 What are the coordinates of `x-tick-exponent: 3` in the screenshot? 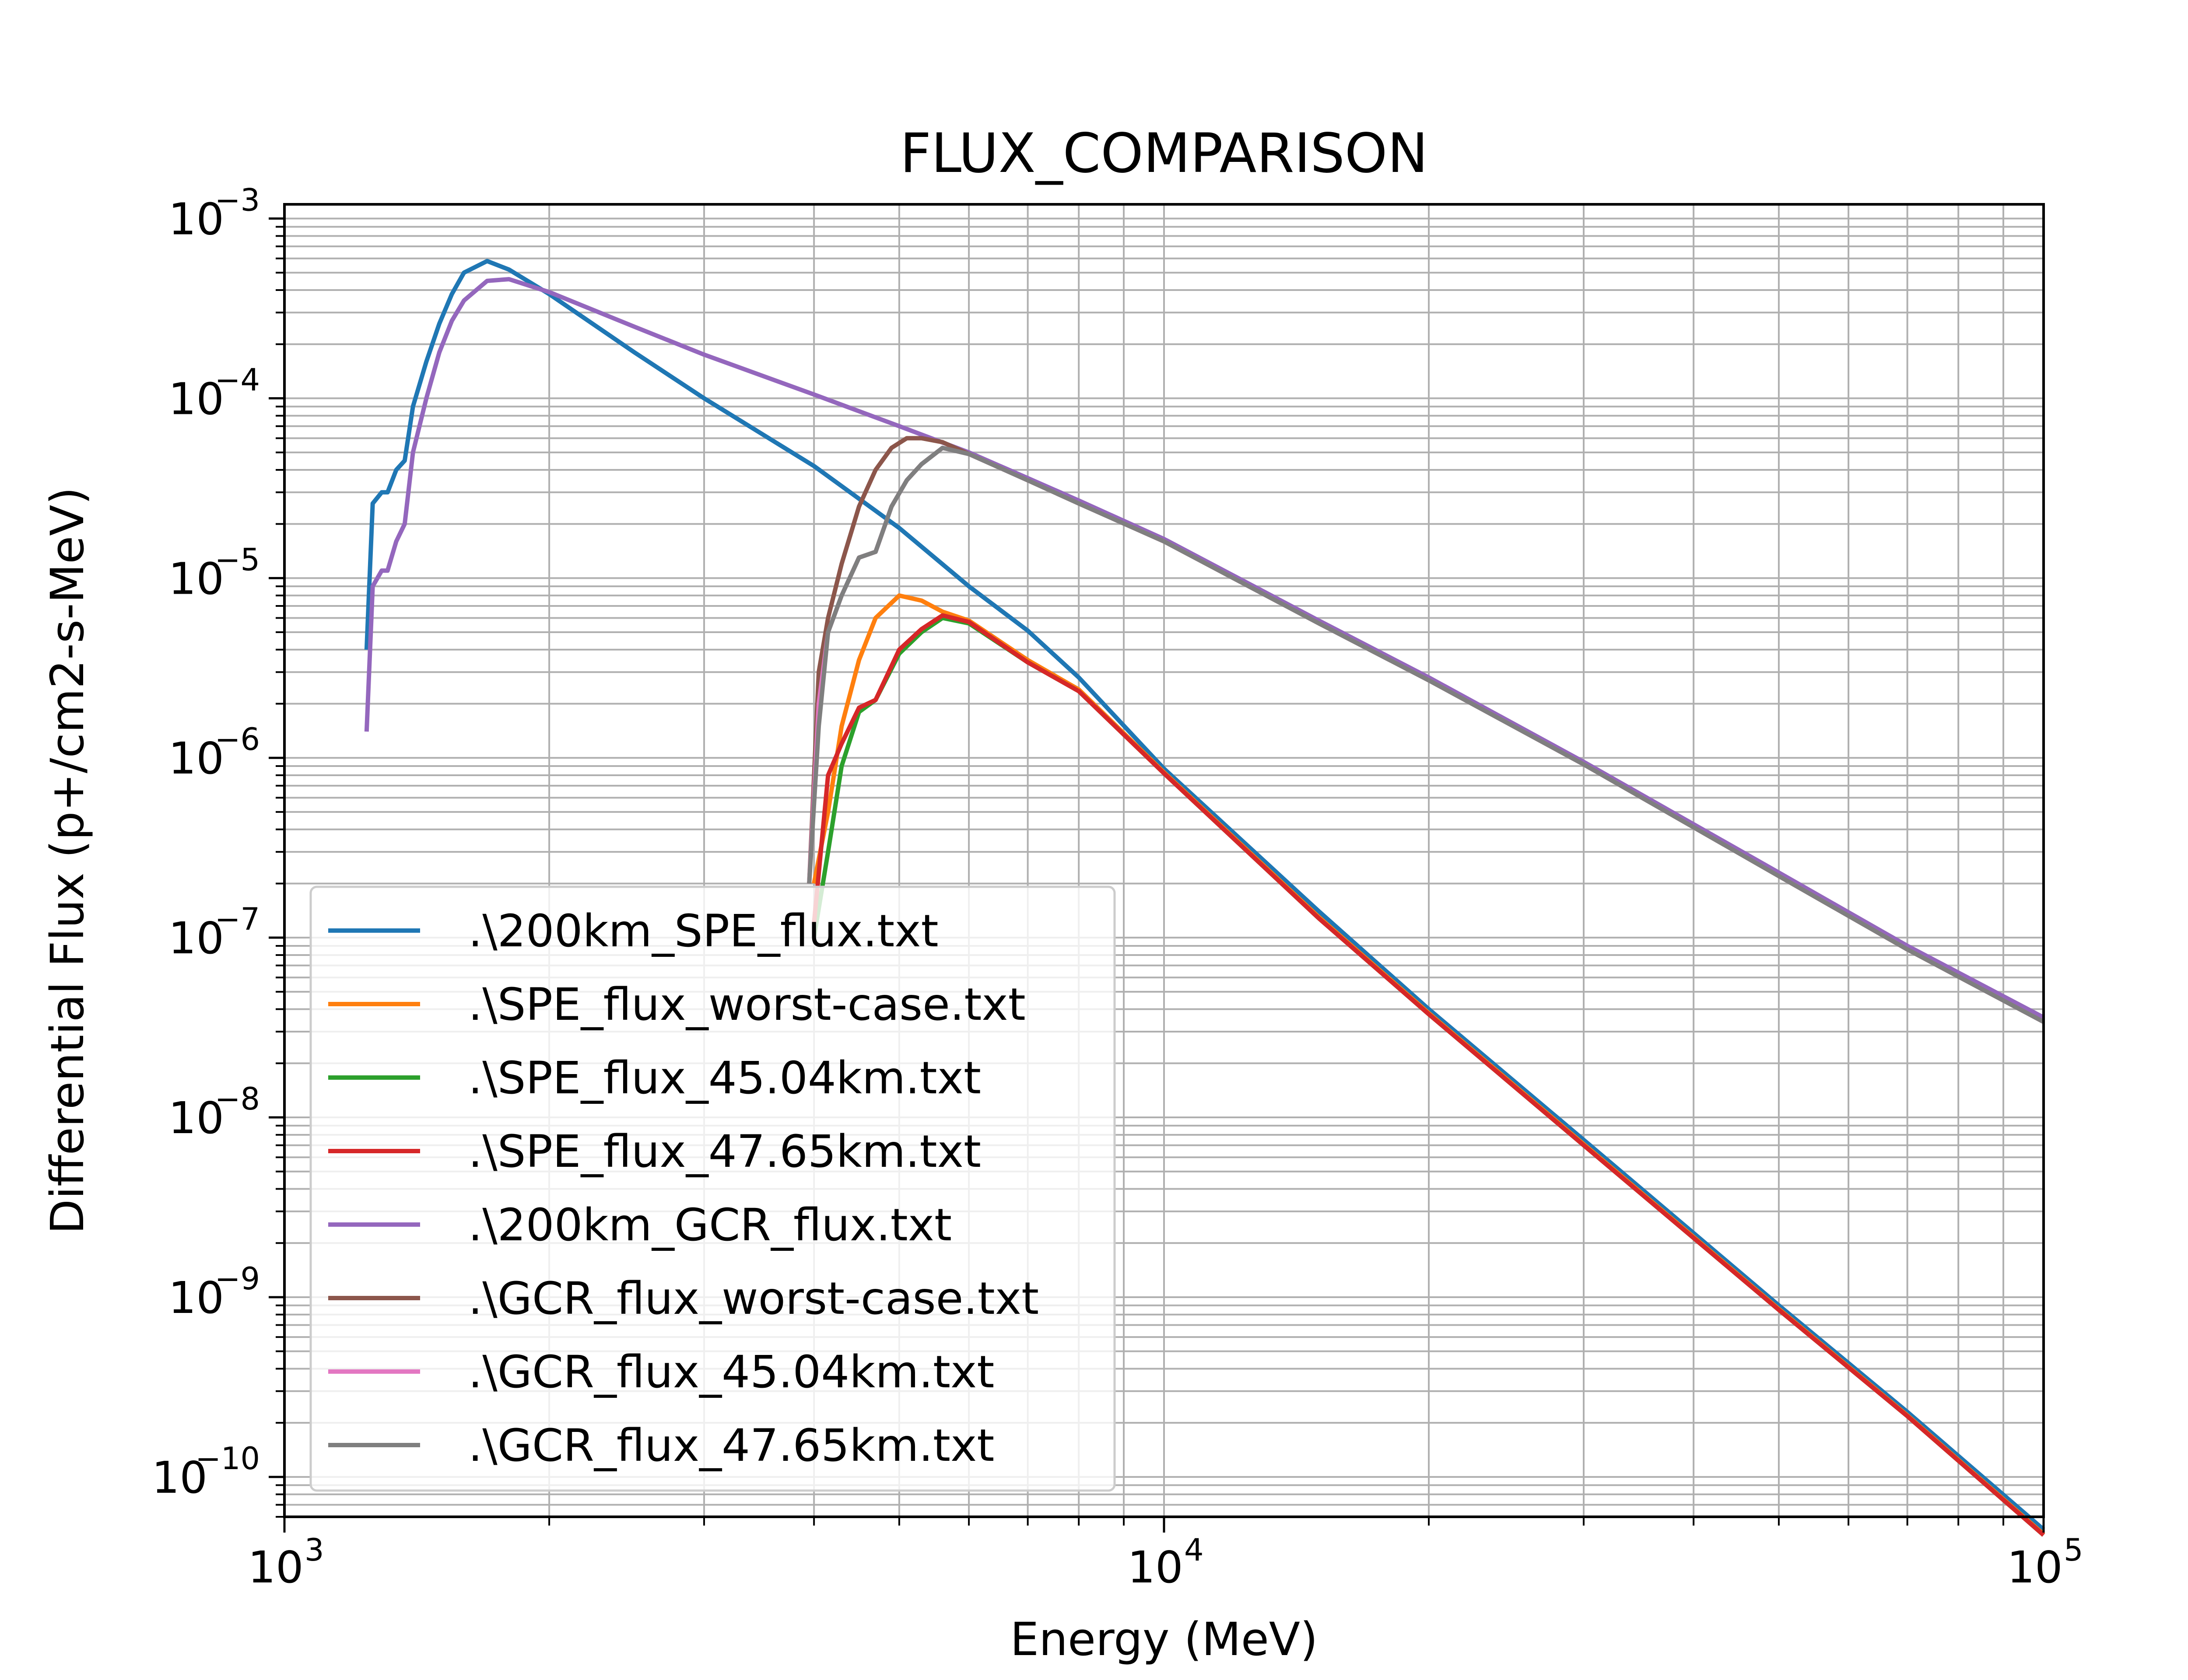 It's located at (315, 1550).